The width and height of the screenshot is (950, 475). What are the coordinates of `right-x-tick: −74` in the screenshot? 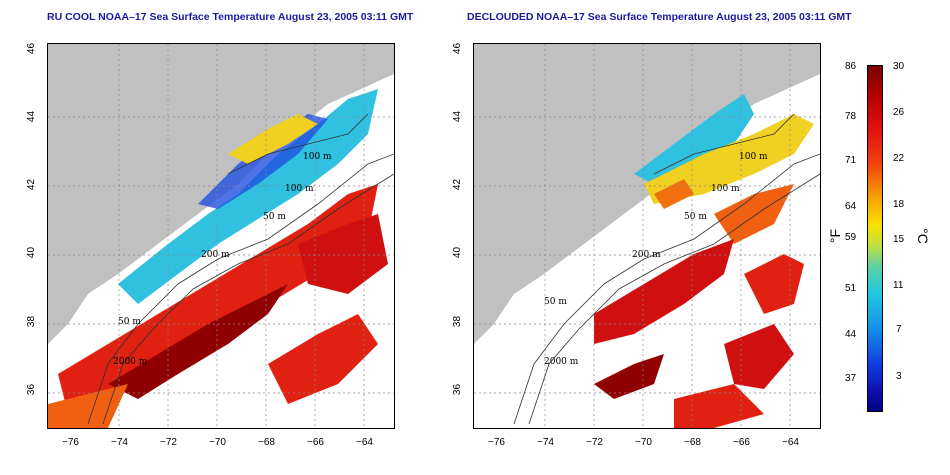 It's located at (545, 442).